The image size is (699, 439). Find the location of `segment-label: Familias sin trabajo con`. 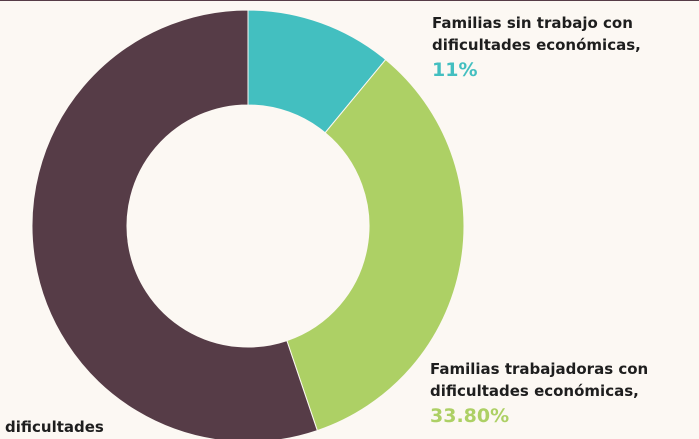

segment-label: Familias sin trabajo con is located at coordinates (532, 23).